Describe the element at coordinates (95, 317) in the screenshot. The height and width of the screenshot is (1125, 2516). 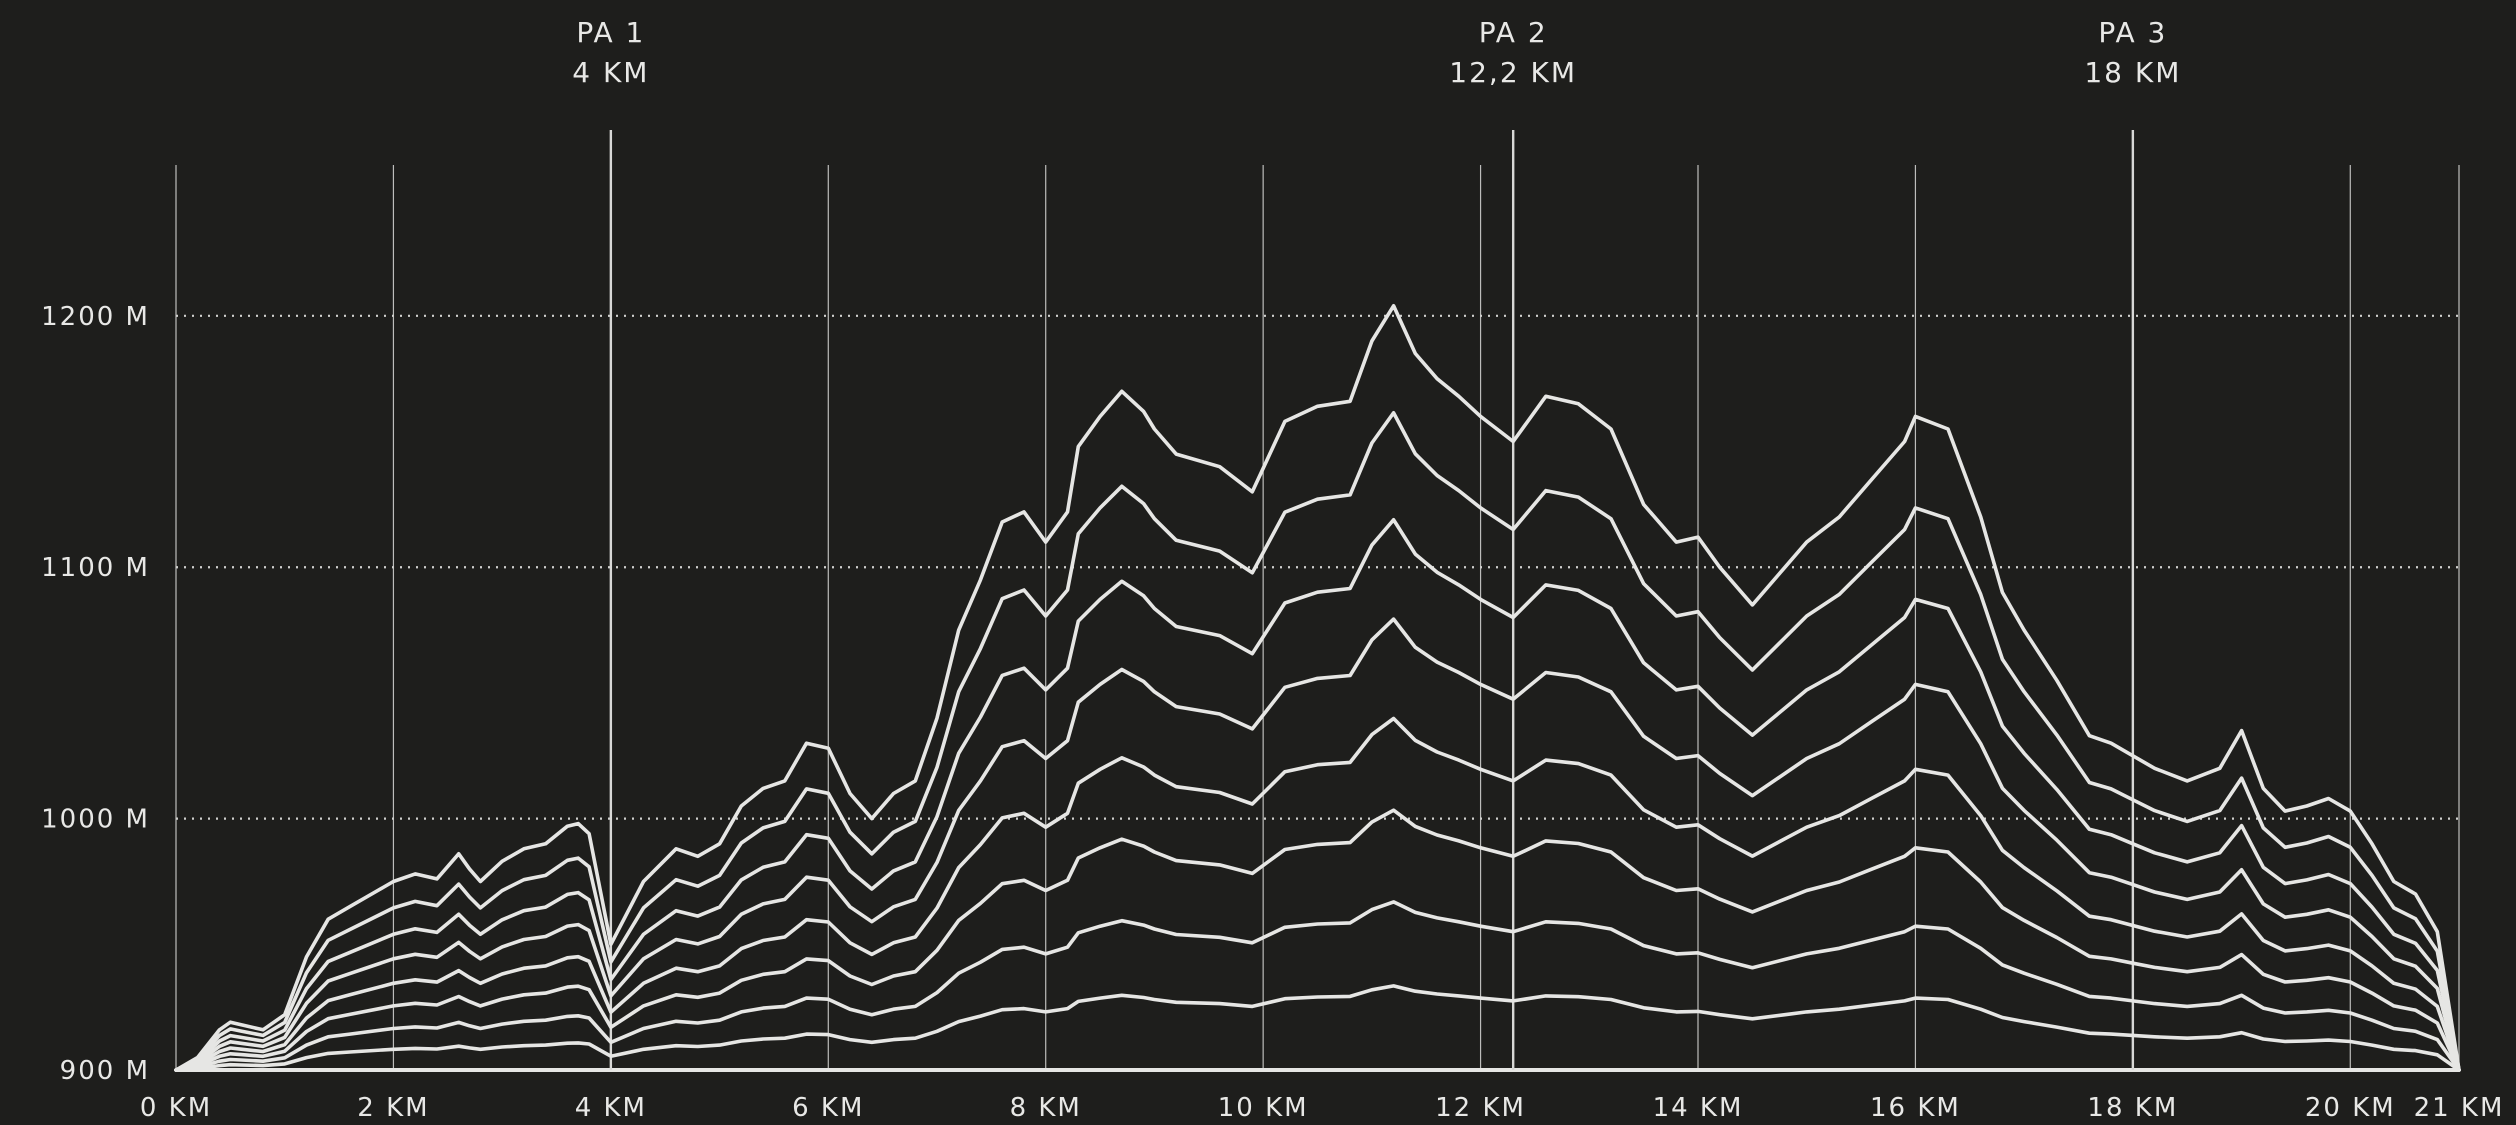
I see `y-tick-label: 1200 M` at that location.